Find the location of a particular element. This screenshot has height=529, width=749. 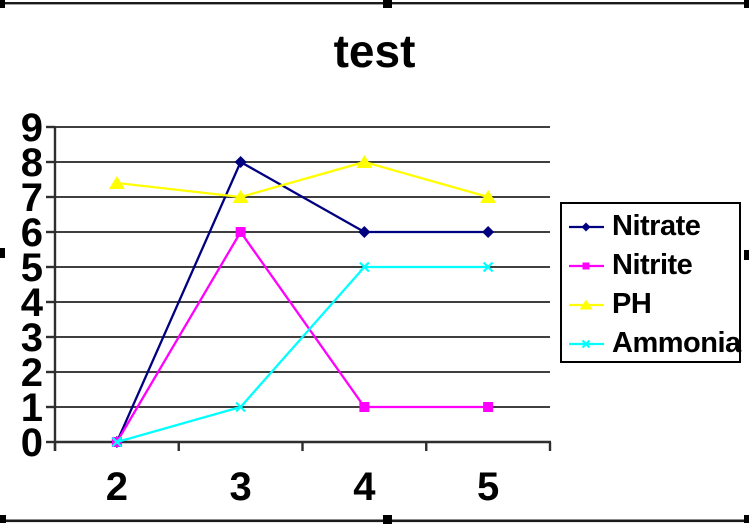

selection-handle-left-middle is located at coordinates (2, 253).